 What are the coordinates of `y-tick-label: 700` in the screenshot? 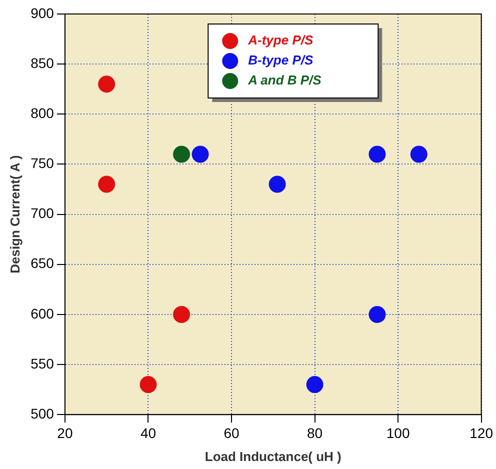 It's located at (42, 213).